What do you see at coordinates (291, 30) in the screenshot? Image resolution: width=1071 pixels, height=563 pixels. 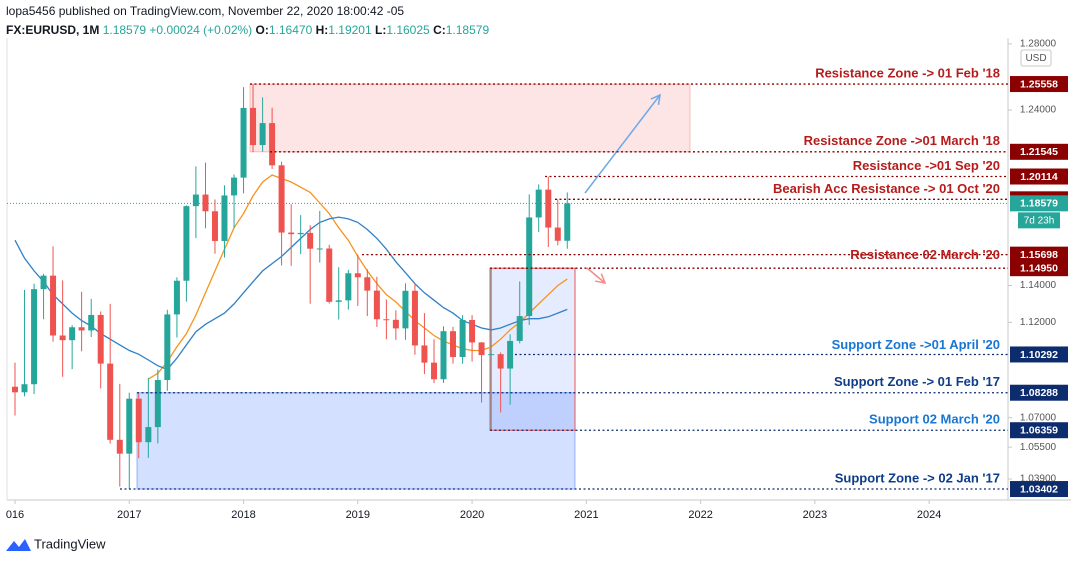 I see `open-value: 1.16470` at bounding box center [291, 30].